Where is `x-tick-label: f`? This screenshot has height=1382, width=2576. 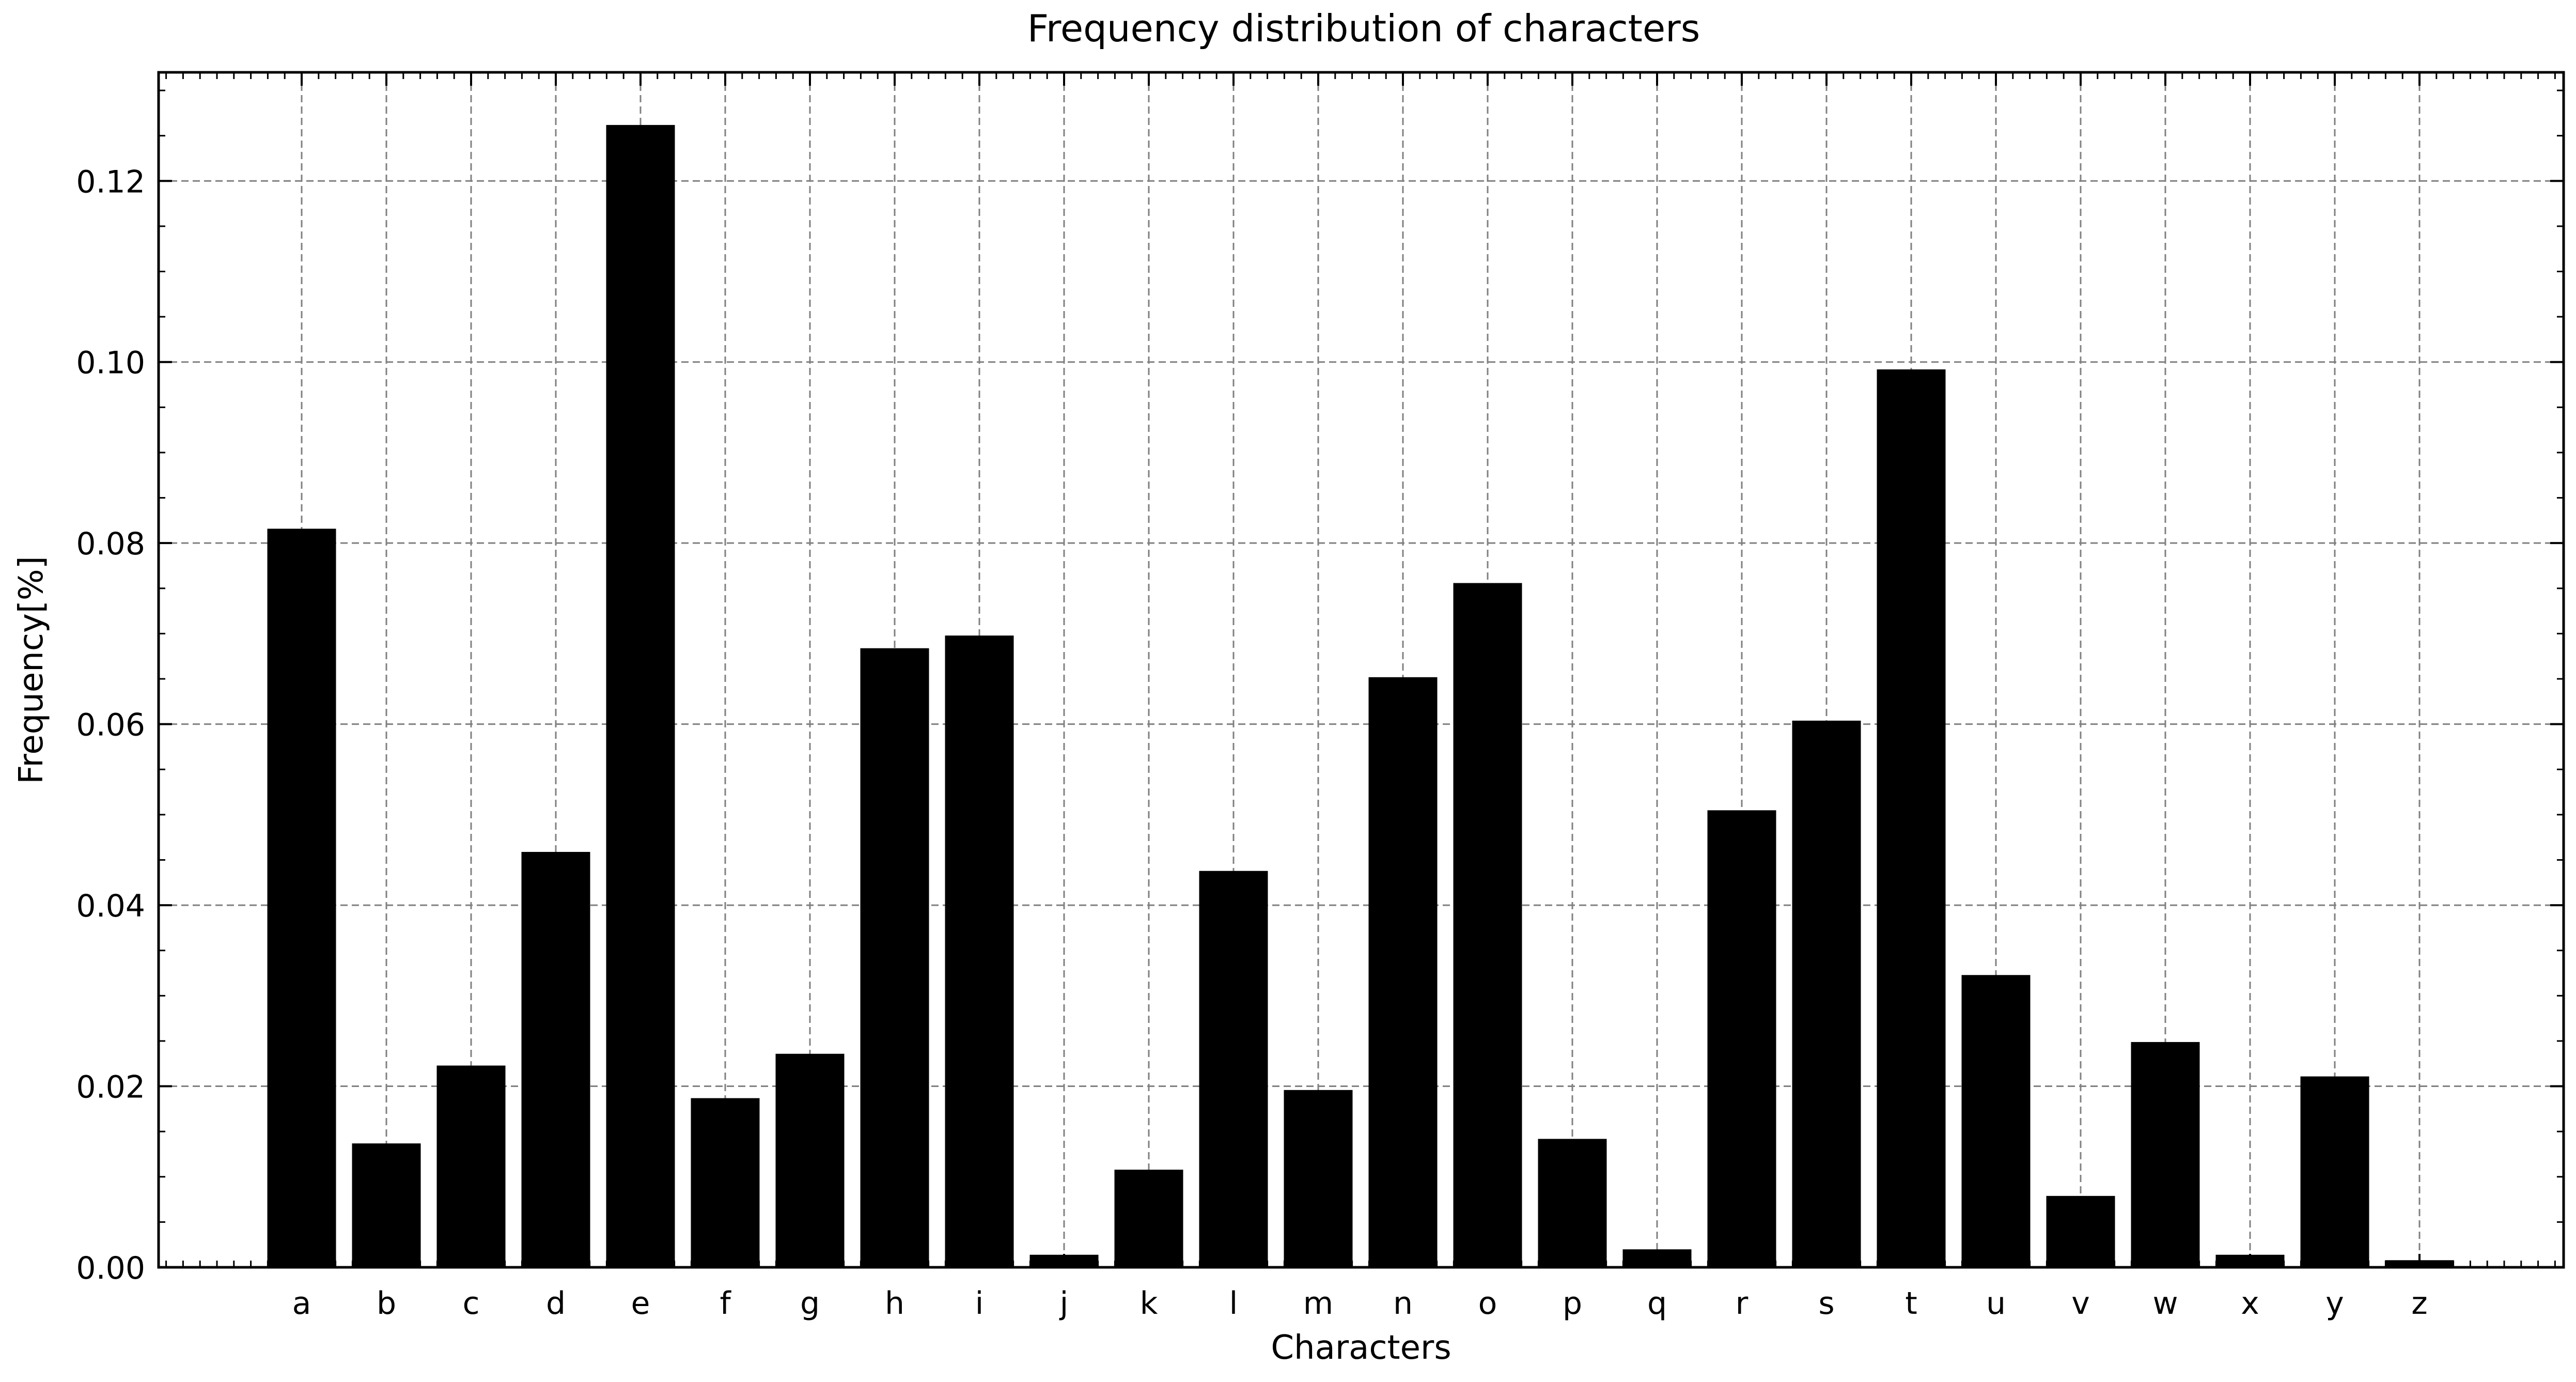 x-tick-label: f is located at coordinates (725, 1303).